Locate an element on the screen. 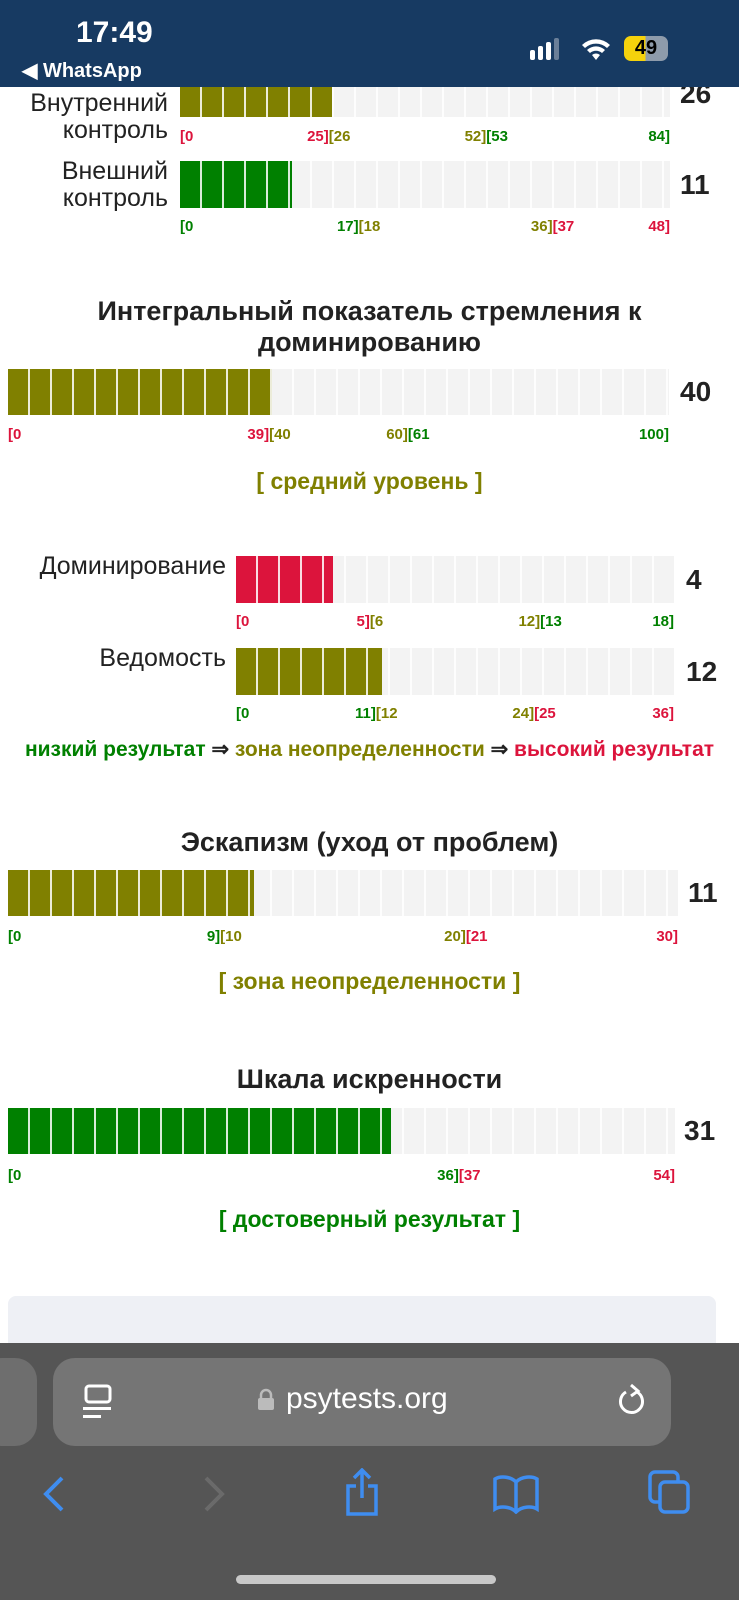 This screenshot has width=739, height=1600. scale-tick: 20] is located at coordinates (455, 936).